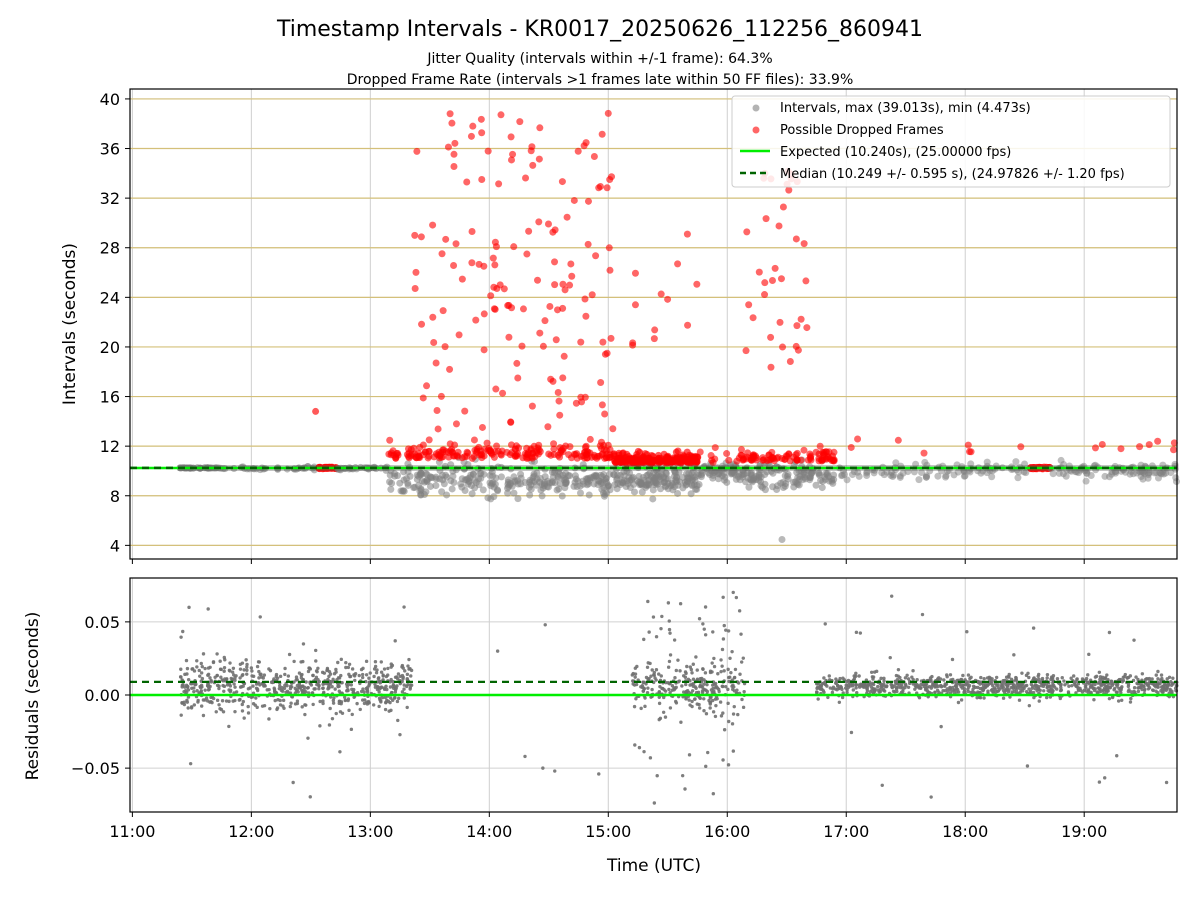  What do you see at coordinates (370, 831) in the screenshot?
I see `residuals-x-tick-label: 13:00` at bounding box center [370, 831].